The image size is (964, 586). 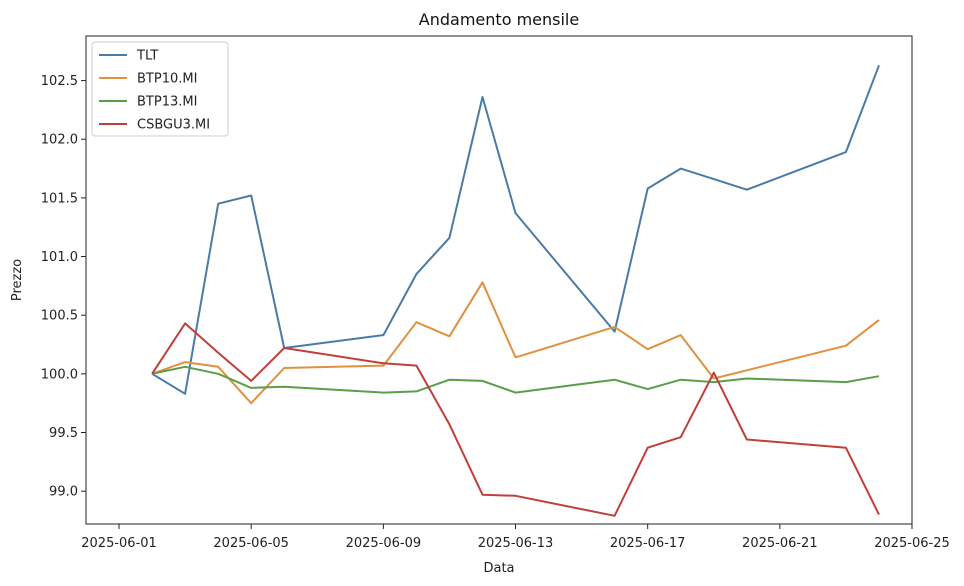 I want to click on x-tick-label: 2025-06-13, so click(x=516, y=543).